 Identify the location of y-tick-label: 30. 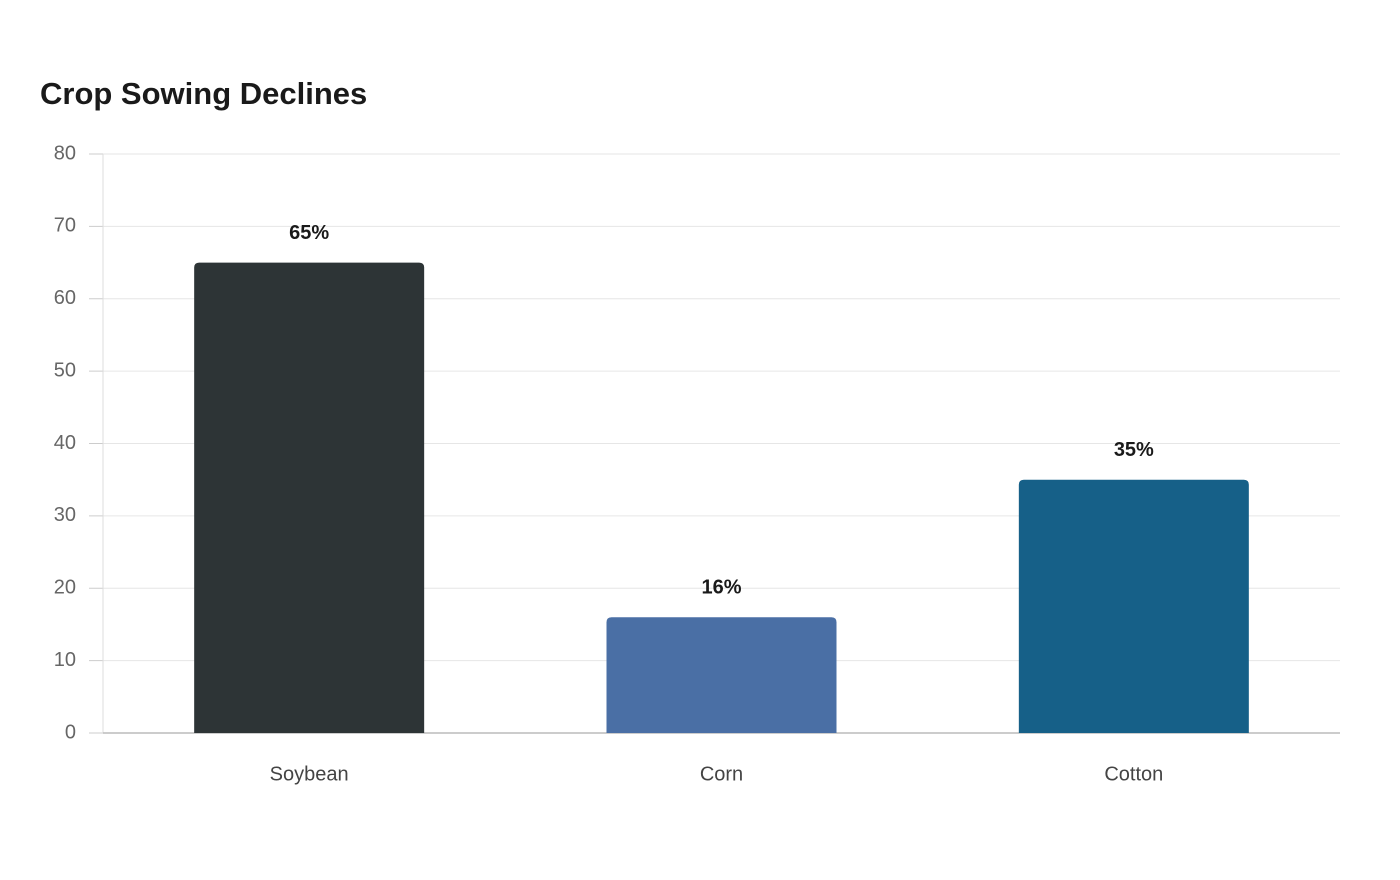
(65, 515).